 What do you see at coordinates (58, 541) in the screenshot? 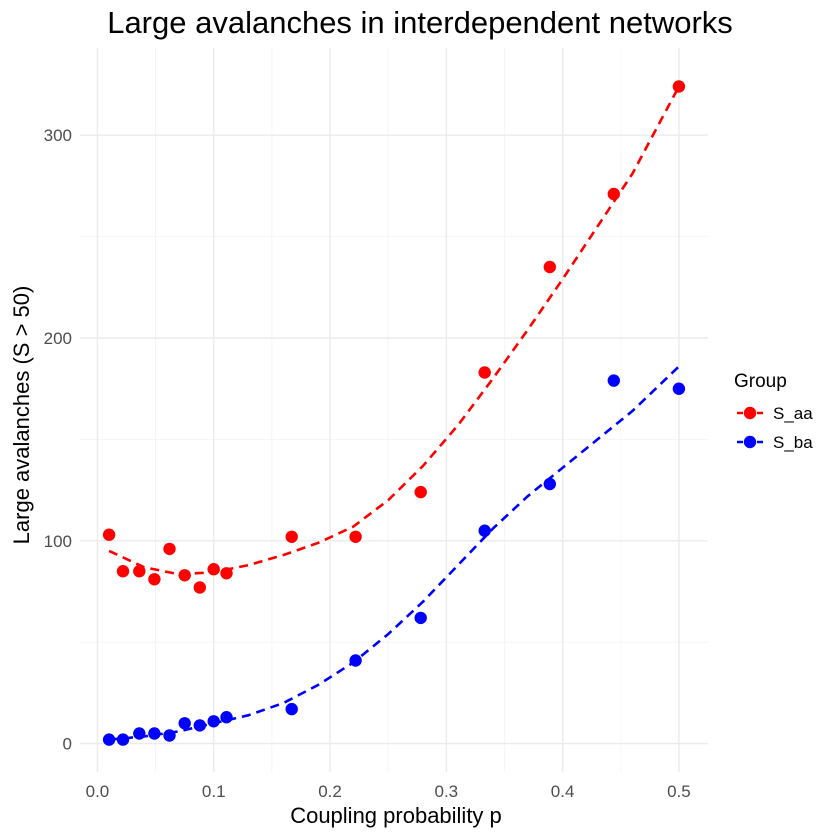
I see `y-tick-label: 100` at bounding box center [58, 541].